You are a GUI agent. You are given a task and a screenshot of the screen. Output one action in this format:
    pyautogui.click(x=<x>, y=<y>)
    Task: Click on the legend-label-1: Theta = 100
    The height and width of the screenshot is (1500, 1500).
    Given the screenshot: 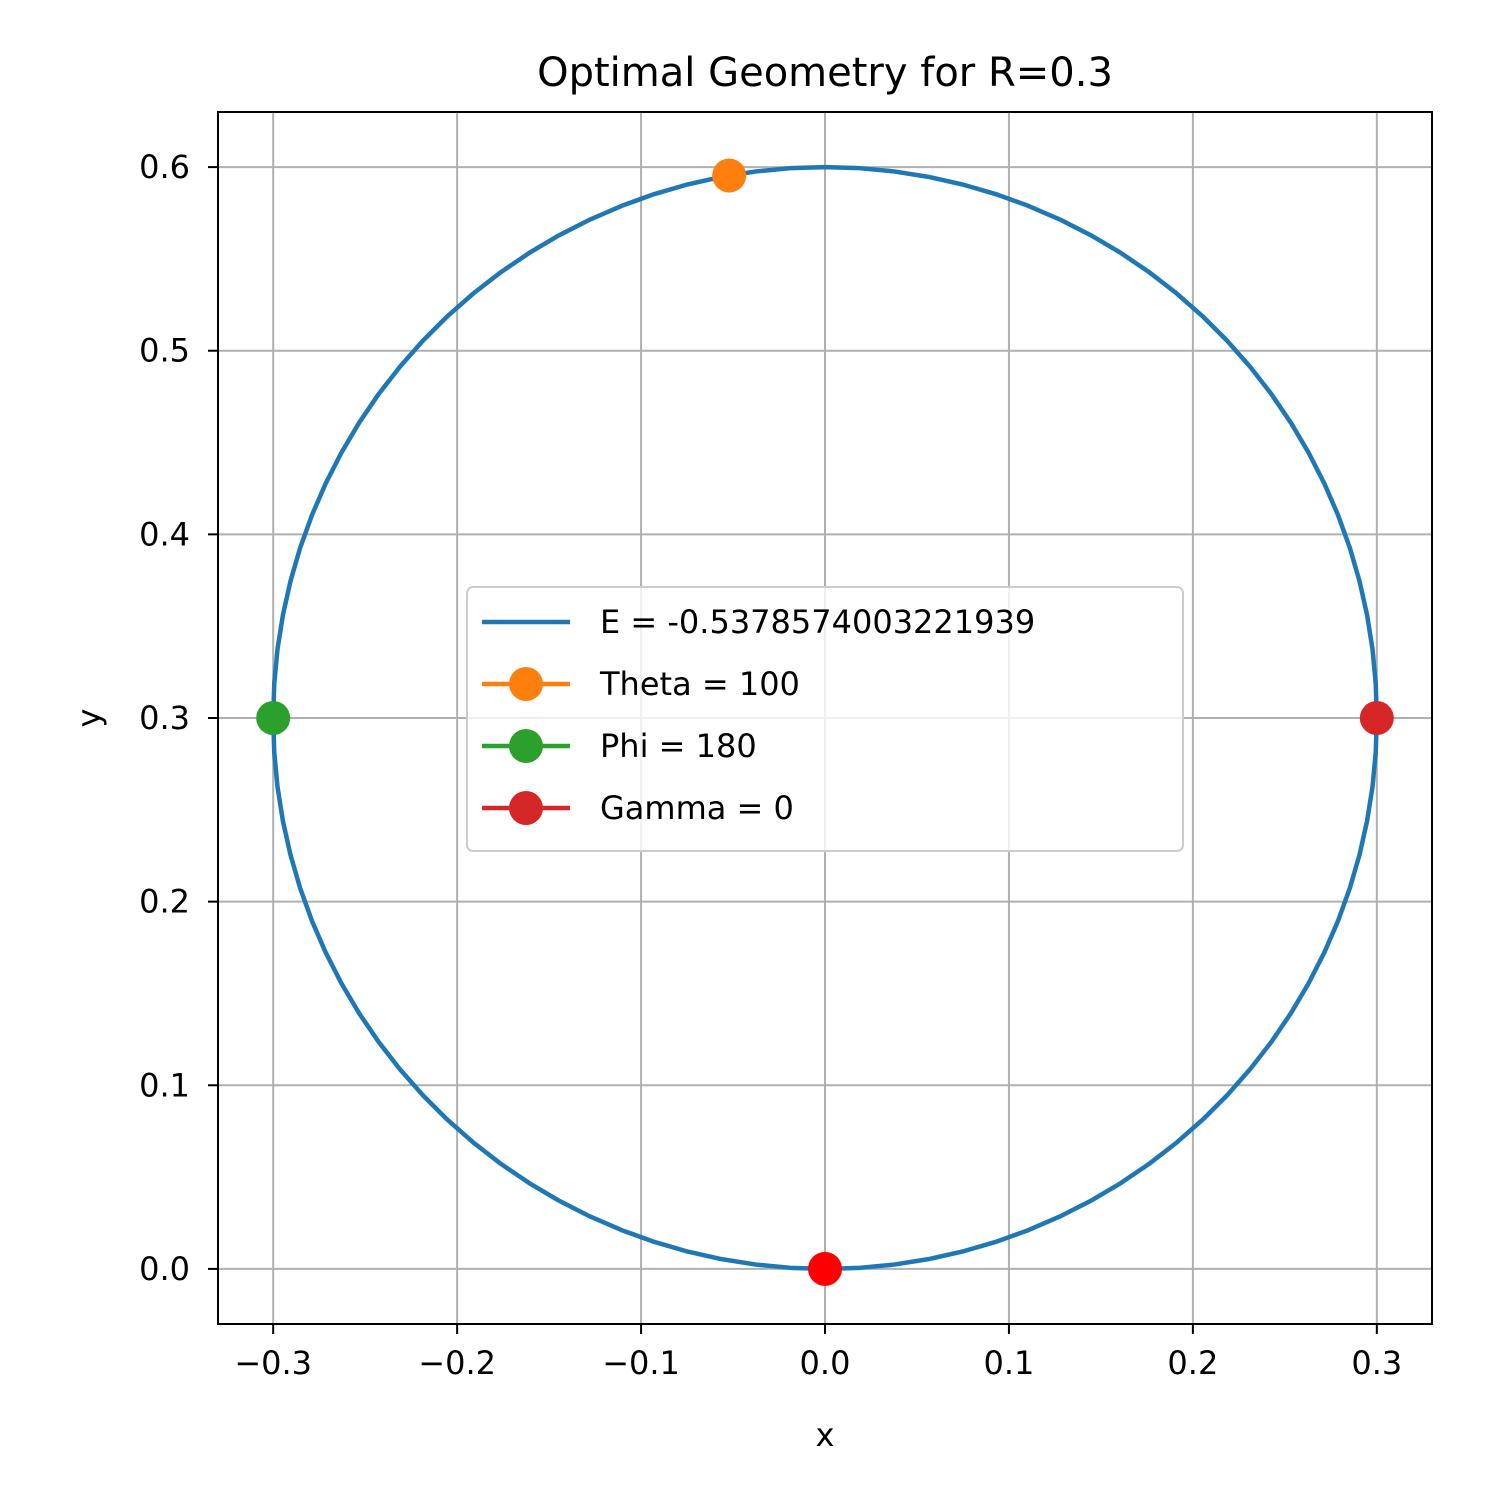 What is the action you would take?
    pyautogui.click(x=699, y=684)
    